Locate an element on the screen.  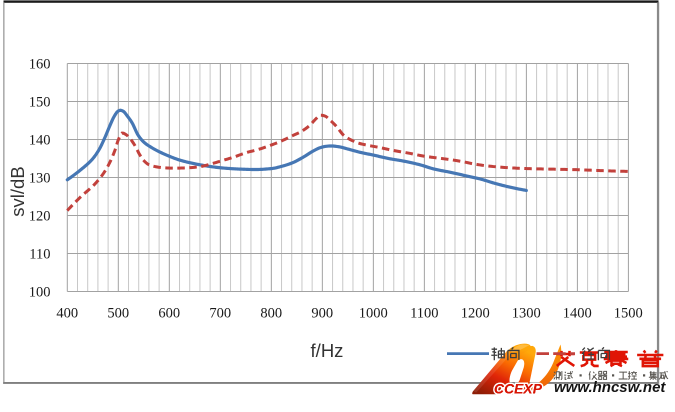
svg-text: 600 is located at coordinates (169, 314).